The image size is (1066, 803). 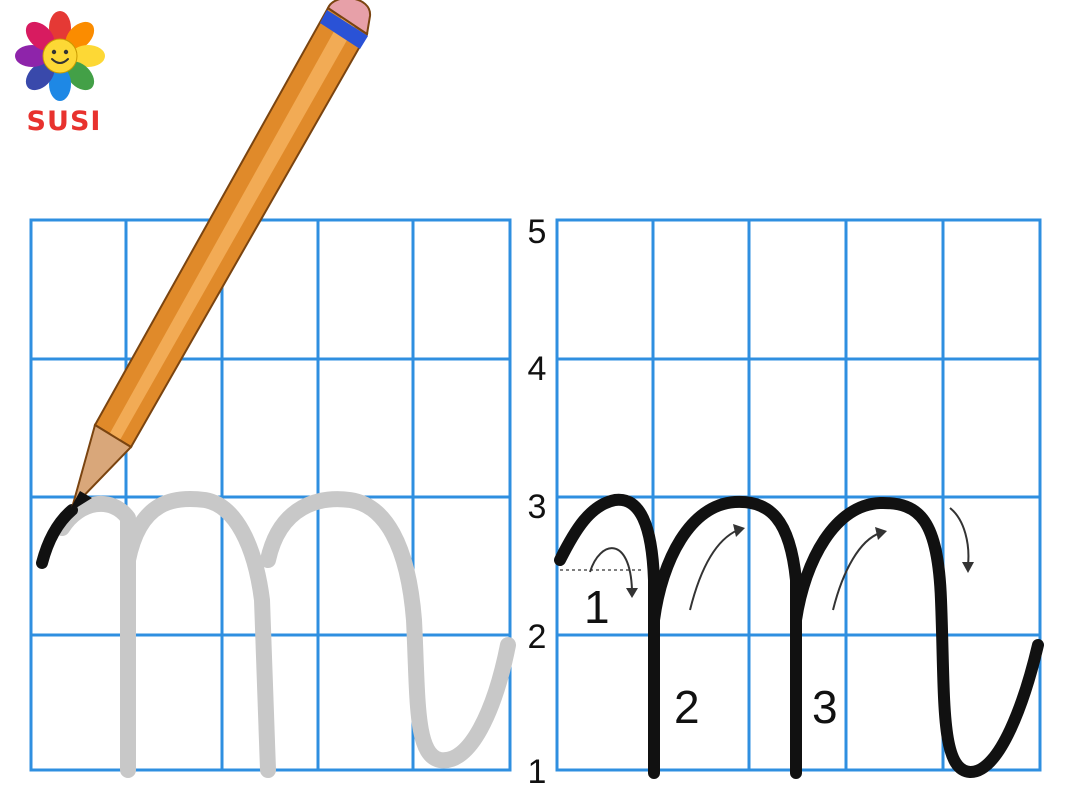 I want to click on row-number-5: 5, so click(x=537, y=232).